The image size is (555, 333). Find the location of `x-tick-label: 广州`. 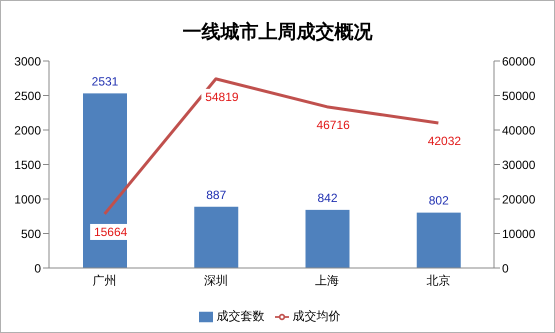

x-tick-label: 广州 is located at coordinates (104, 281).